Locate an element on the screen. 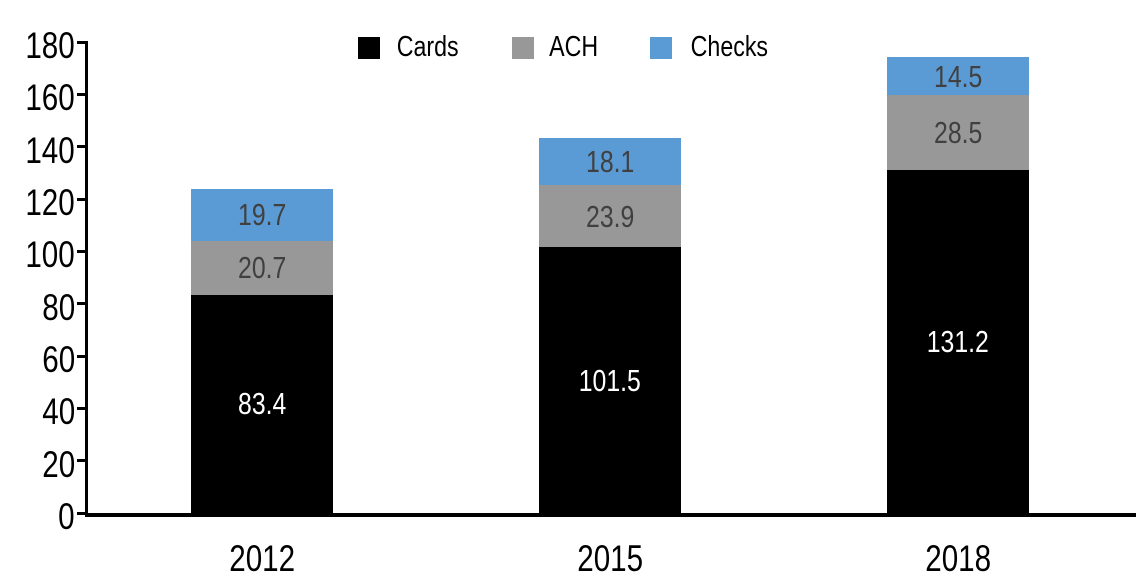  legend-item-checks: Checks is located at coordinates (714, 47).